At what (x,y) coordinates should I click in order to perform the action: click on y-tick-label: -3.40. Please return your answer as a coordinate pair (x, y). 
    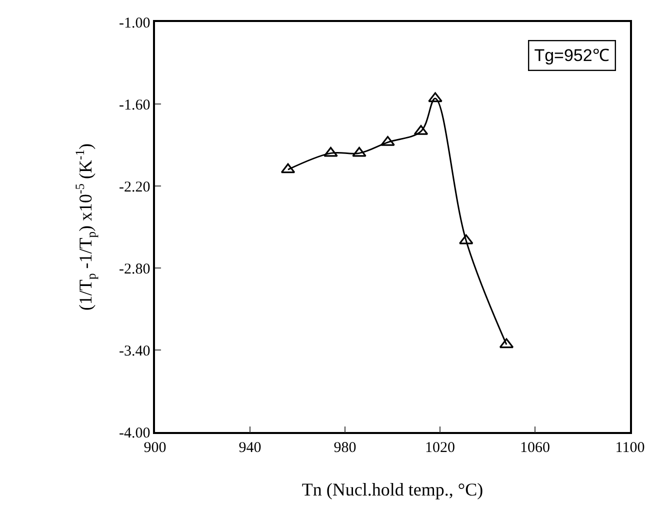
    Looking at the image, I should click on (134, 351).